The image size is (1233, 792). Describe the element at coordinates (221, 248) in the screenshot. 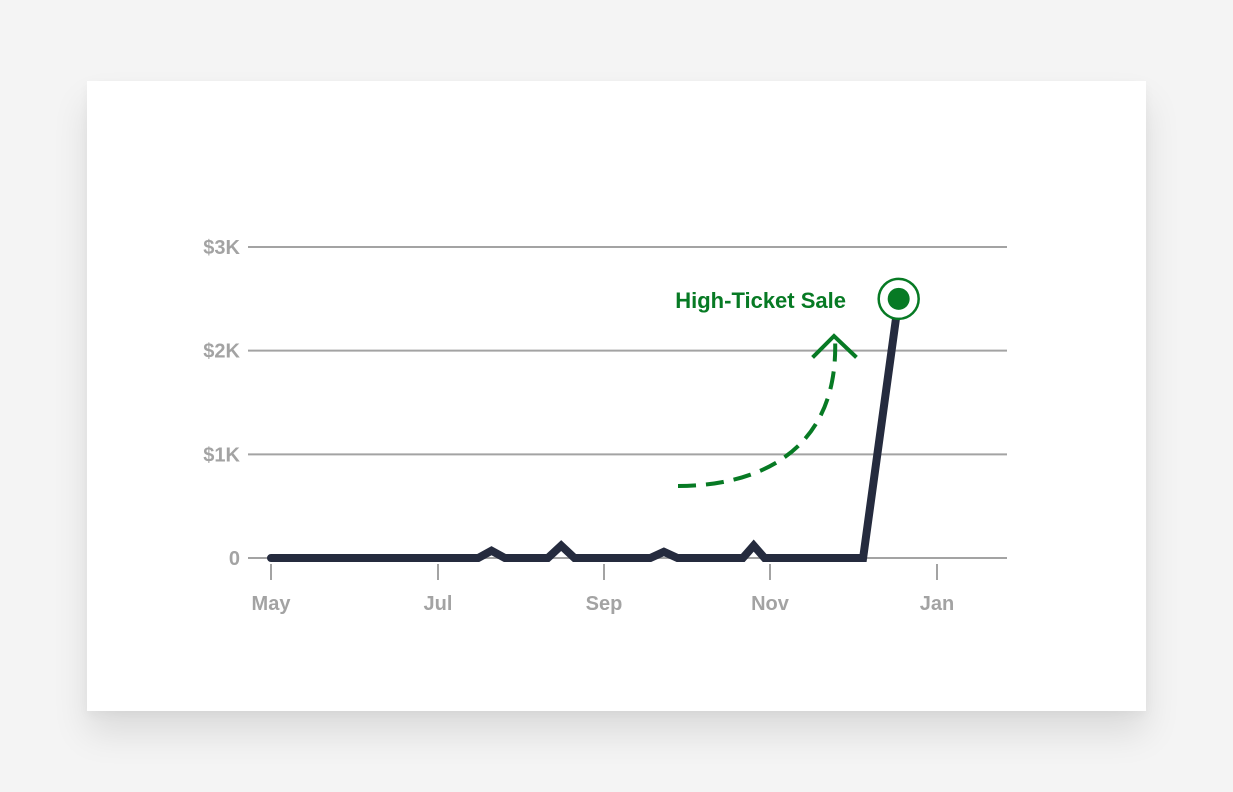

I see `y-tick-label: $3K` at that location.